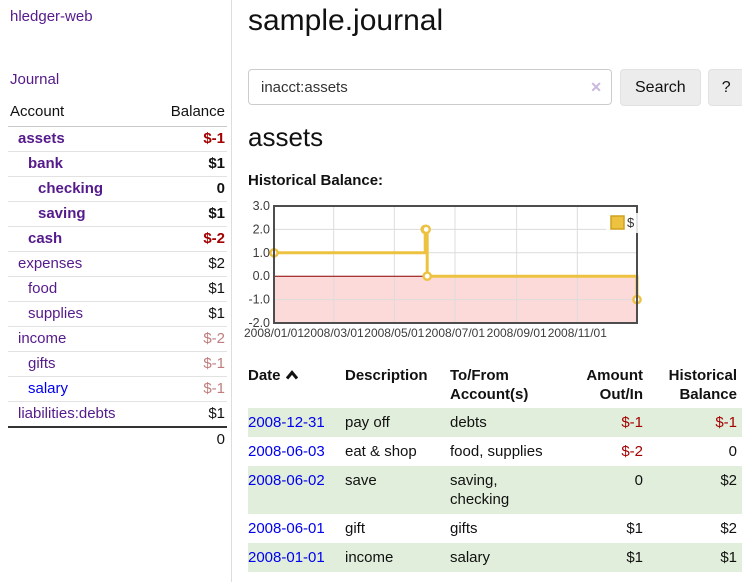 The height and width of the screenshot is (582, 742). I want to click on transaction-accounts: salary, so click(470, 557).